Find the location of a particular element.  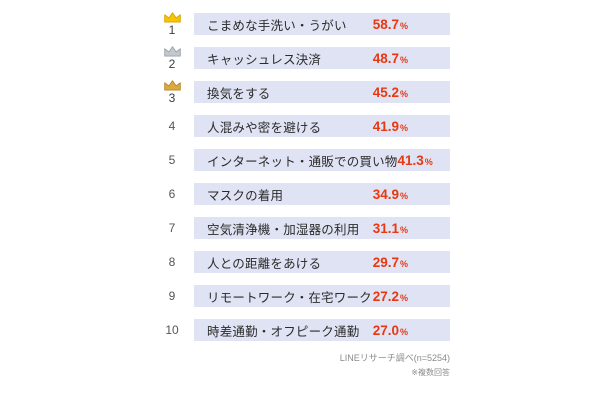

source-note: LINEリサーチ調べ(n=5254) is located at coordinates (394, 358).